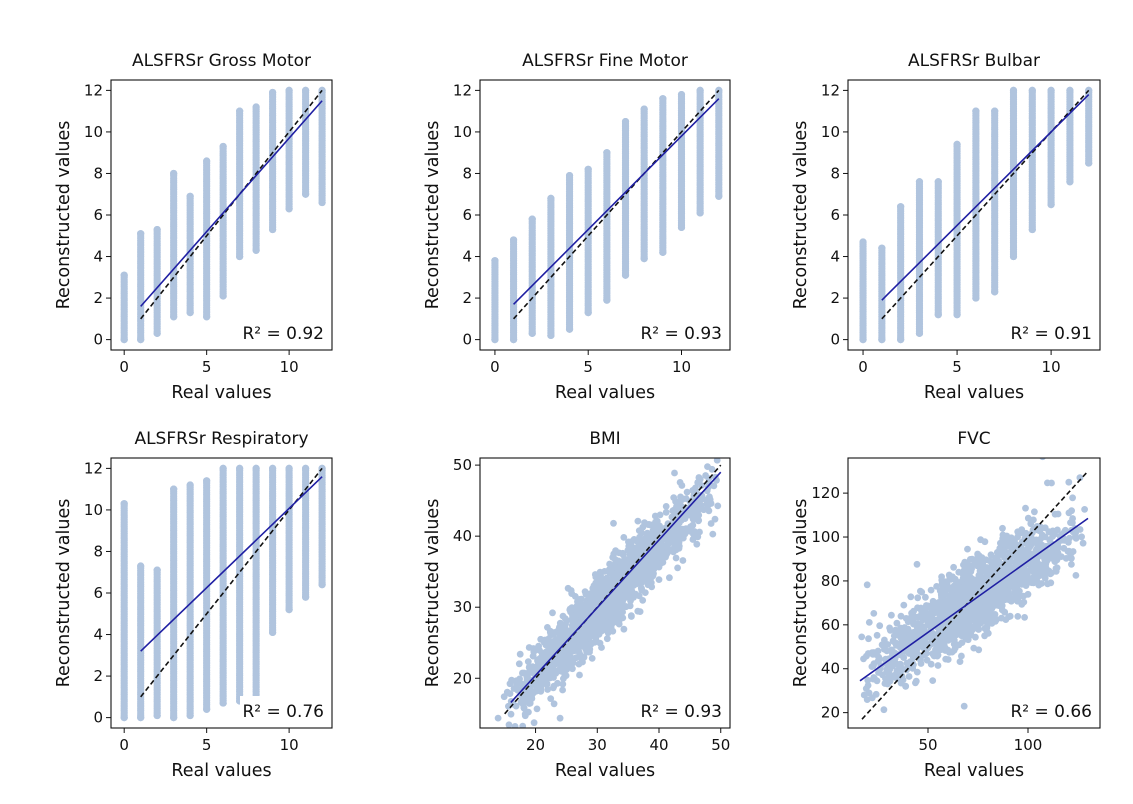 This screenshot has height=804, width=1133. What do you see at coordinates (283, 334) in the screenshot?
I see `r-squared-annotation: R² = 0.92` at bounding box center [283, 334].